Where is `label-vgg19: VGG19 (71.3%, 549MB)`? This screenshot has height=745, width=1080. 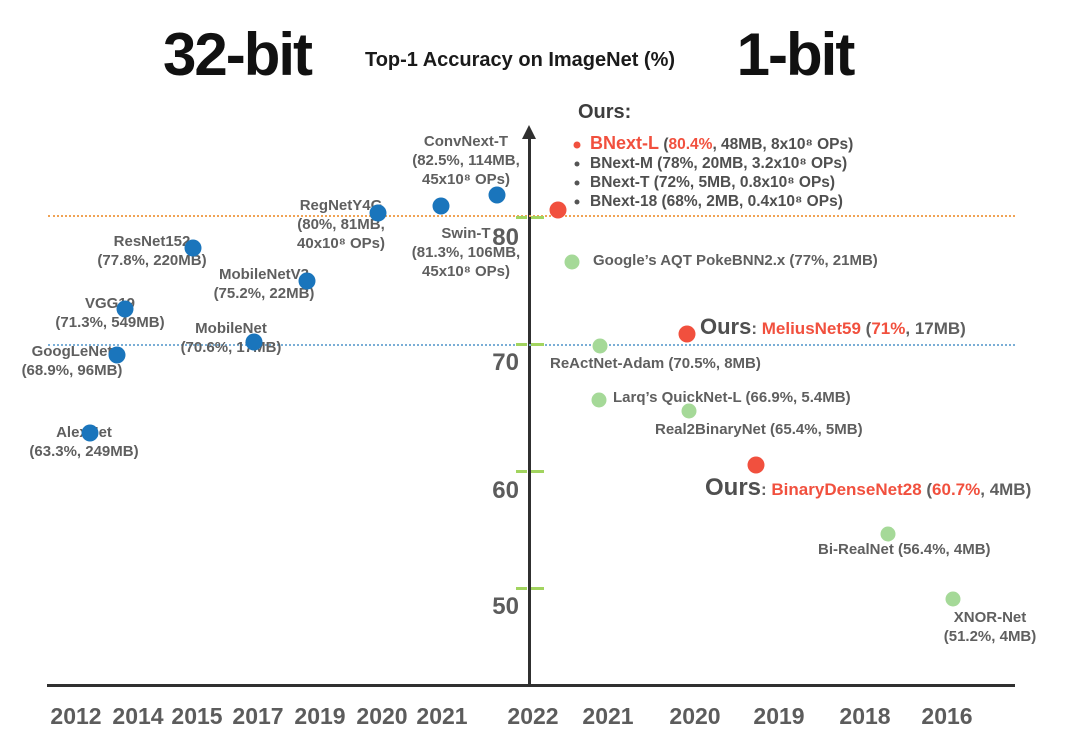 label-vgg19: VGG19 (71.3%, 549MB) is located at coordinates (110, 313).